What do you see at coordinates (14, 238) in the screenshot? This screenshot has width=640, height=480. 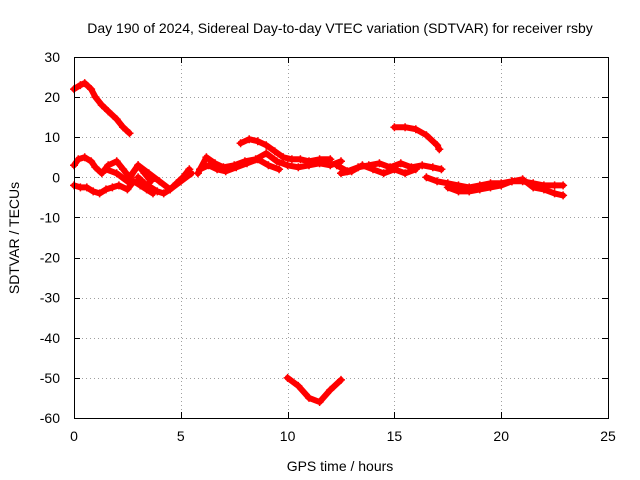 I see `y-axis-label: SDTVAR / TECUs` at bounding box center [14, 238].